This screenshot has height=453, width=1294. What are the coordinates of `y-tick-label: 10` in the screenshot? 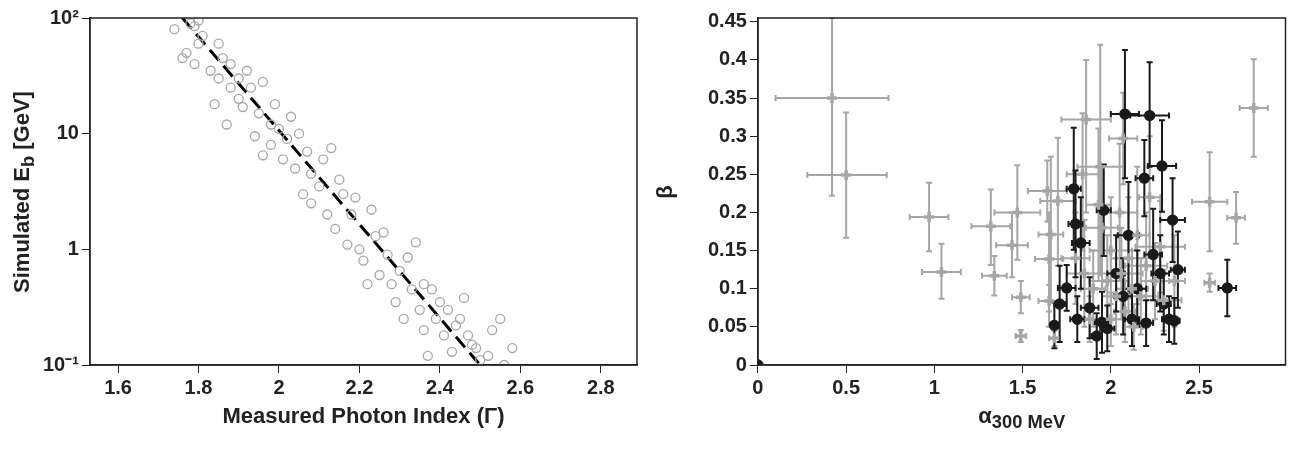 It's located at (67, 132).